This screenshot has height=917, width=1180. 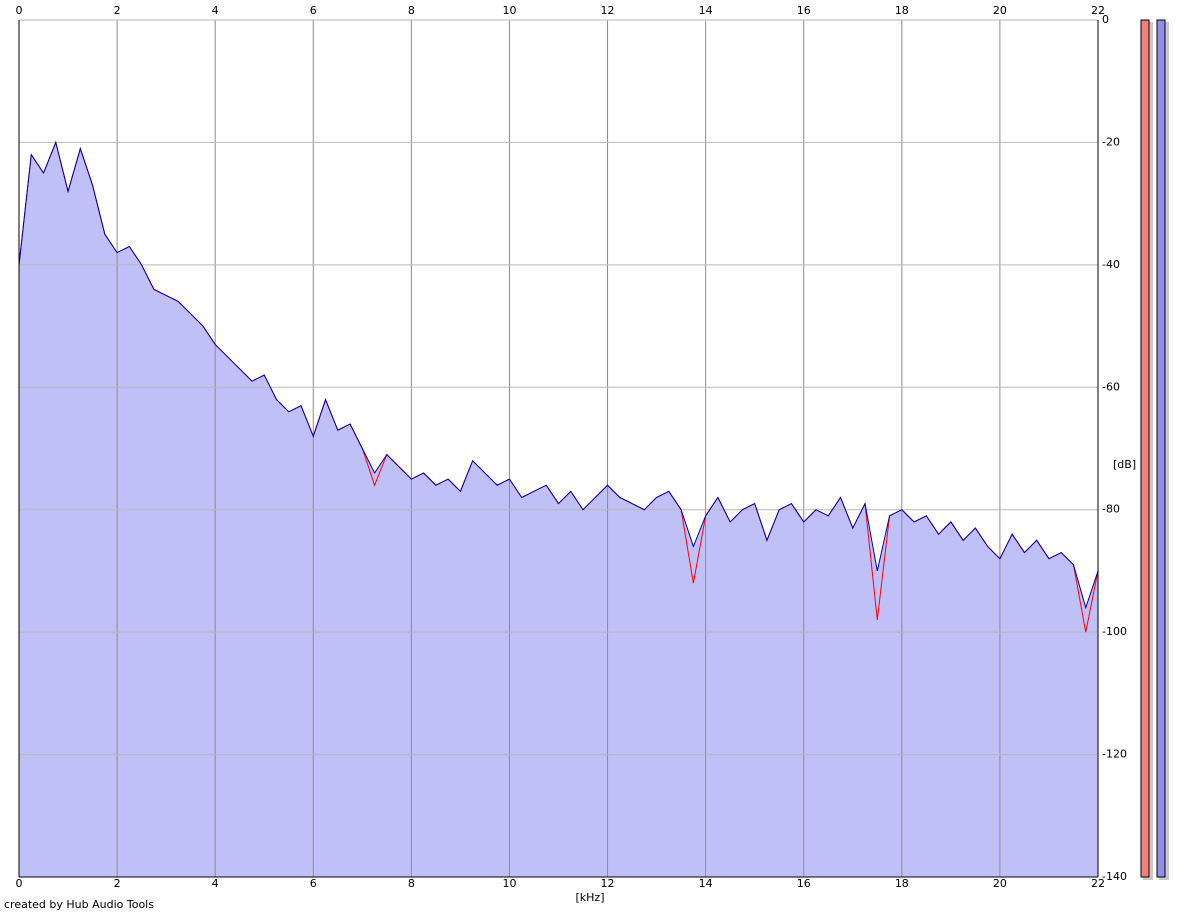 What do you see at coordinates (1105, 19) in the screenshot?
I see `y-tick-label: 0` at bounding box center [1105, 19].